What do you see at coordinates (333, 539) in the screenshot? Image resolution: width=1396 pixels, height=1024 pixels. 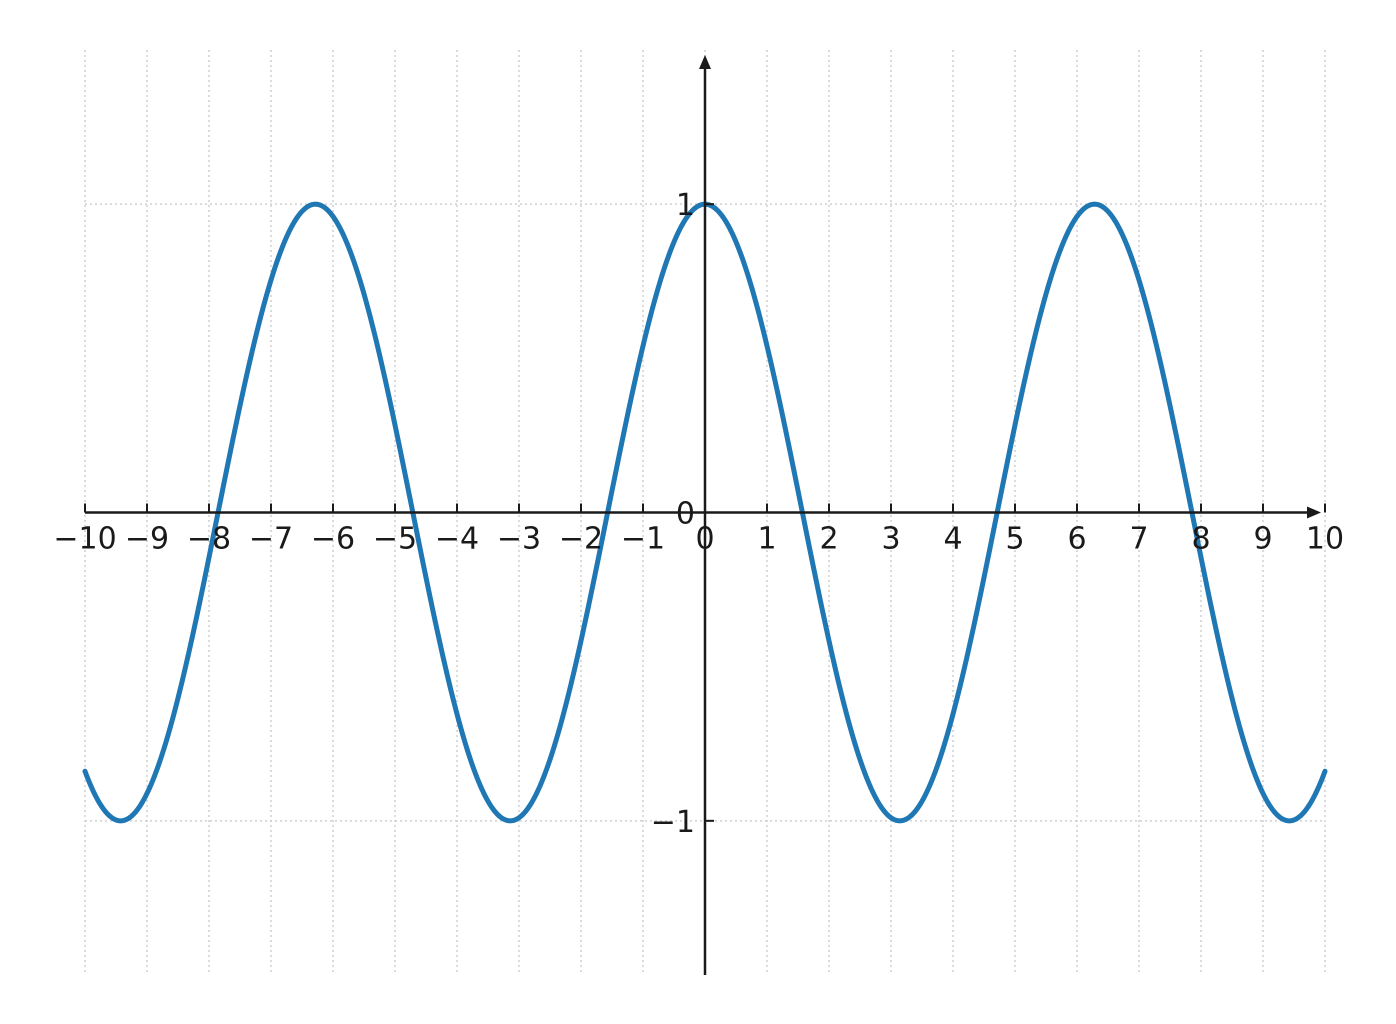 I see `x-tick-label: −6` at bounding box center [333, 539].